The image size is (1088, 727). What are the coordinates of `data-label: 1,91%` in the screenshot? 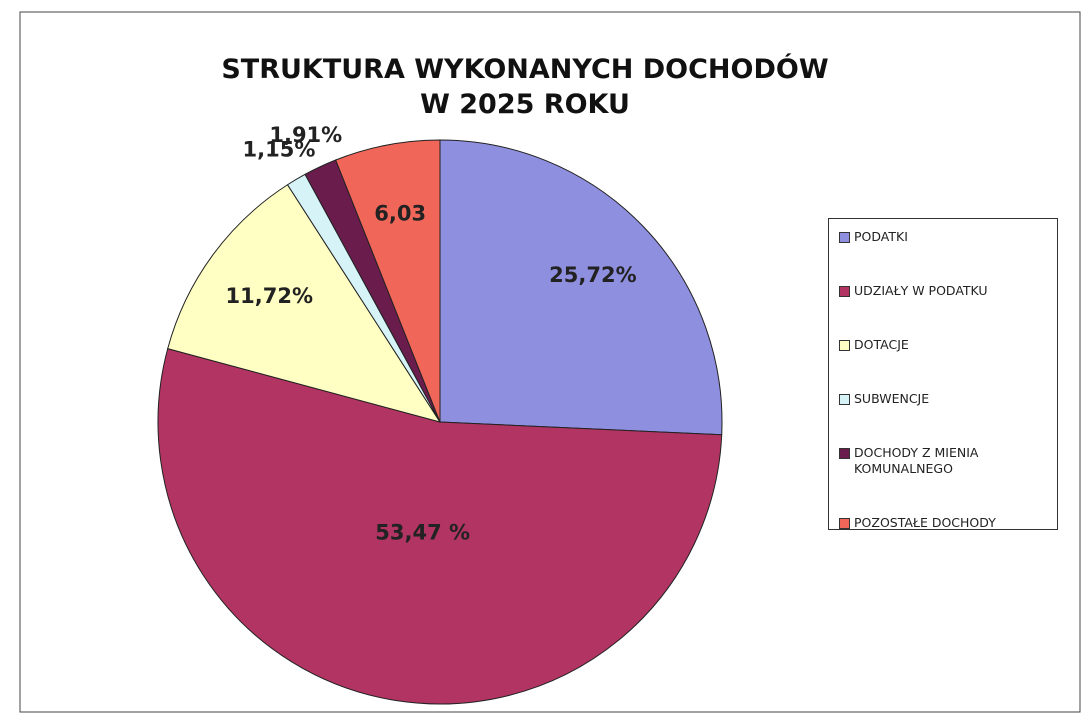 It's located at (305, 135).